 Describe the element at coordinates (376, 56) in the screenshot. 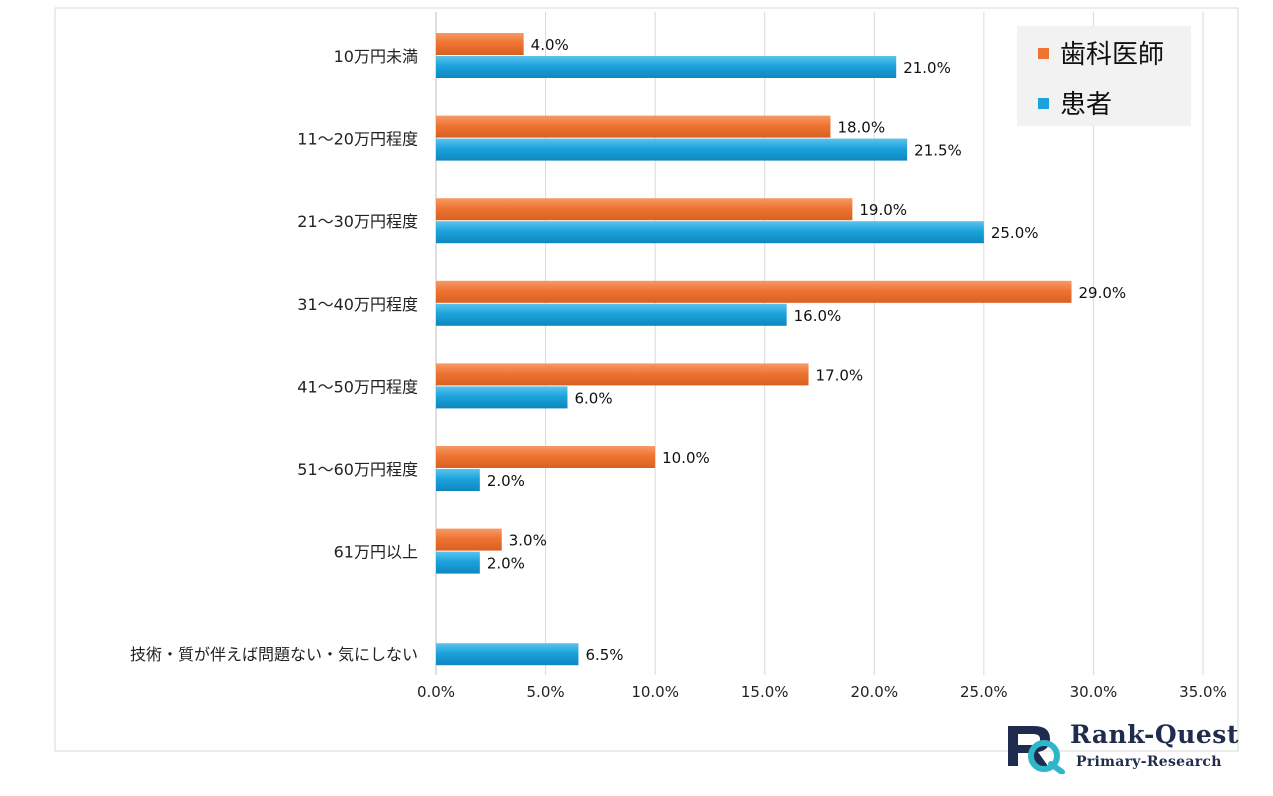

I see `category-label: 10万円未満` at that location.